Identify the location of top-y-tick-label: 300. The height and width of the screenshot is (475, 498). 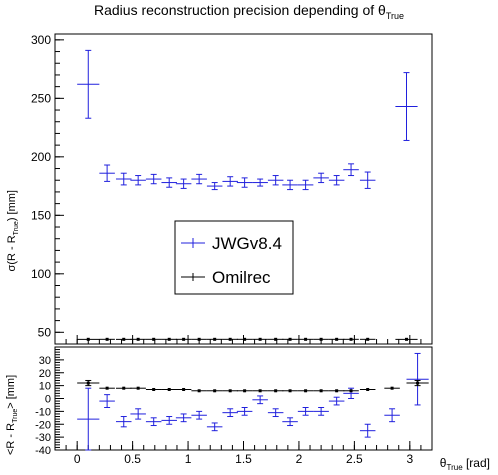
(41, 40).